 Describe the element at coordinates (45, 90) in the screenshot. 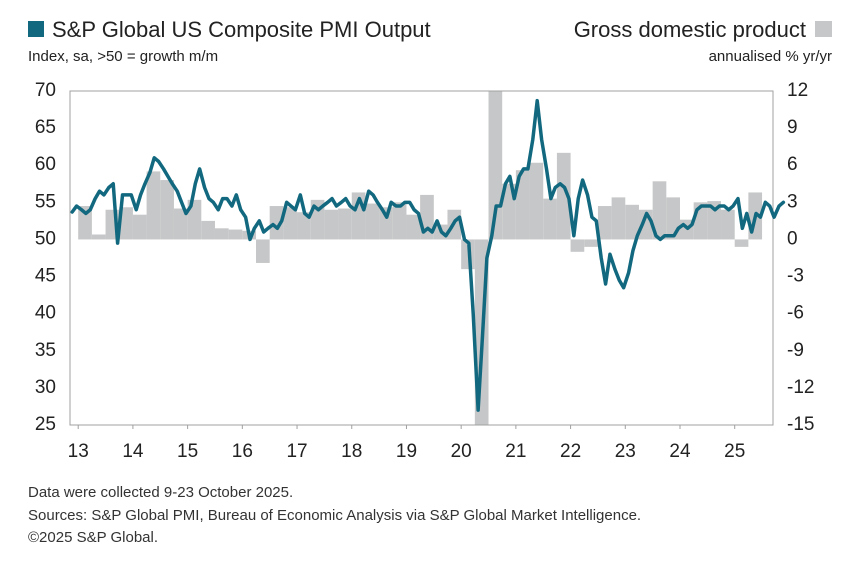

I see `y-tick-label: 70` at that location.